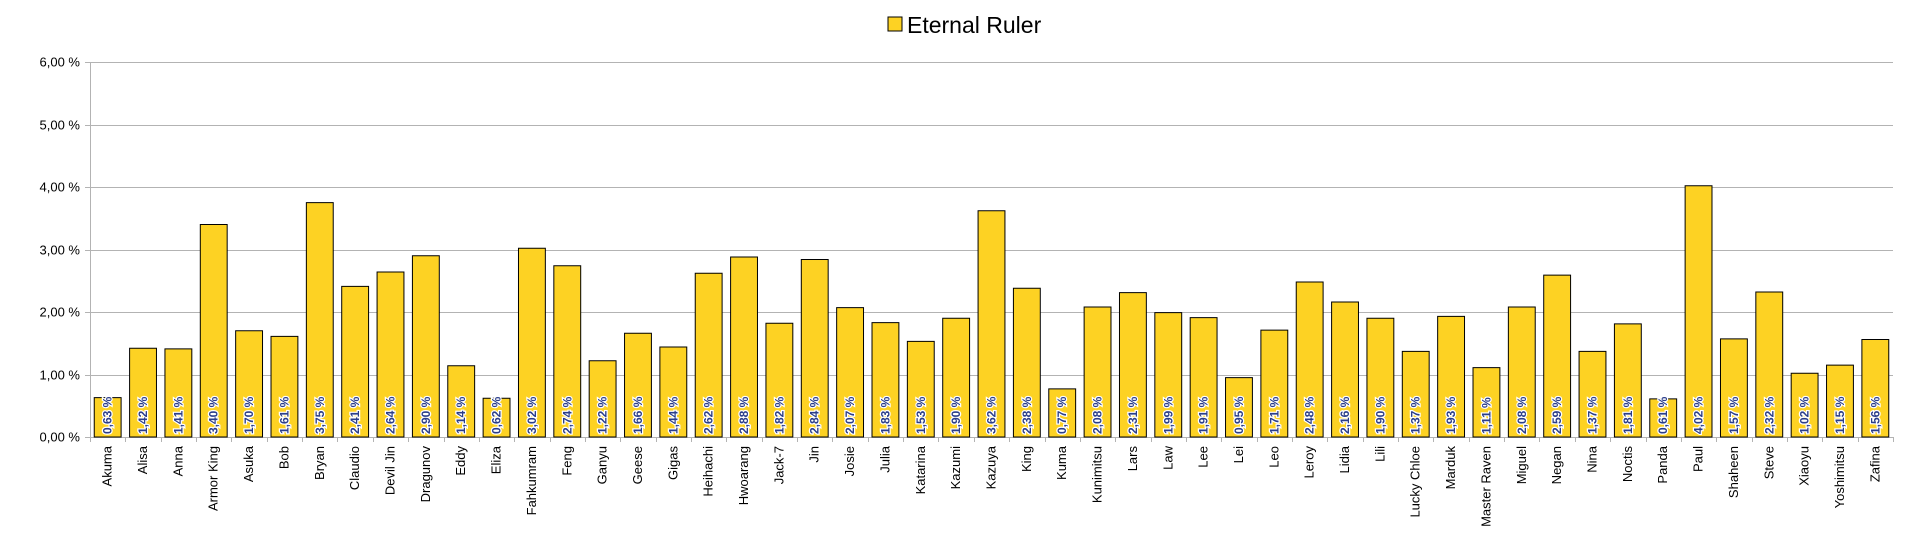  What do you see at coordinates (178, 415) in the screenshot?
I see `data-label: 1,41 %` at bounding box center [178, 415].